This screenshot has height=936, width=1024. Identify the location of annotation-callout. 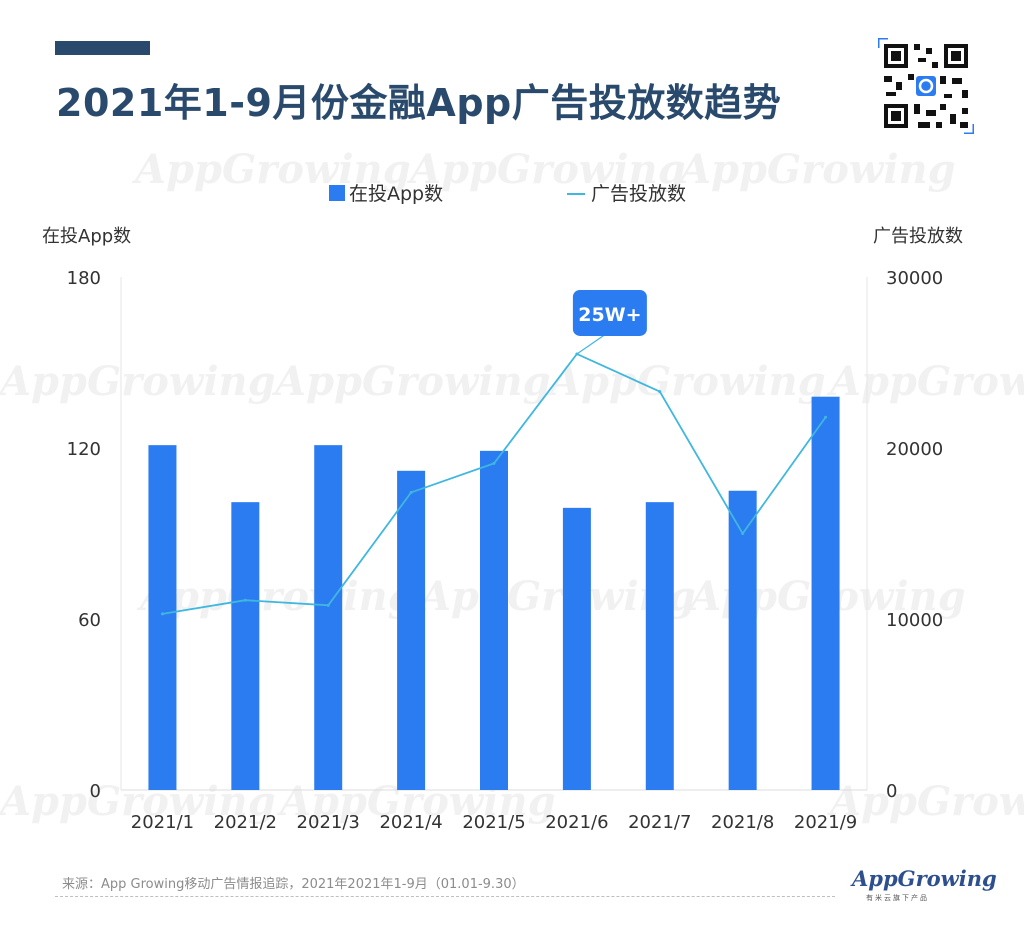
(609, 312).